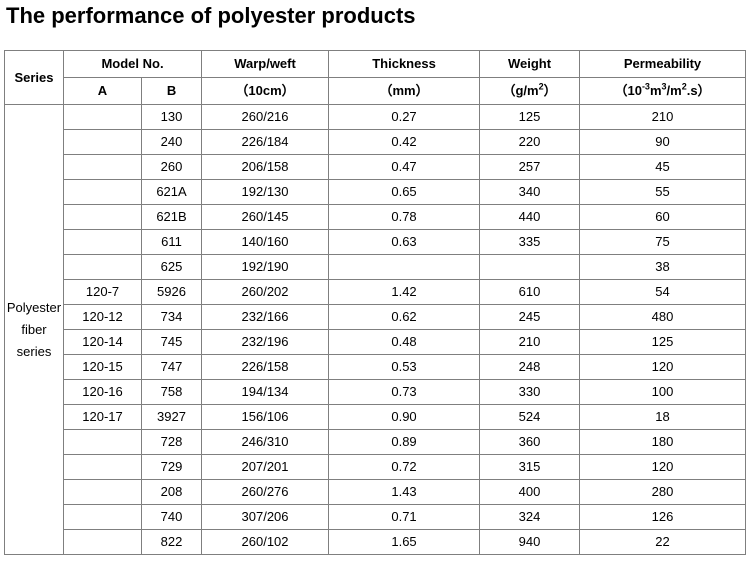 Image resolution: width=750 pixels, height=568 pixels. Describe the element at coordinates (265, 342) in the screenshot. I see `cell-warp-weft: 232/196` at that location.